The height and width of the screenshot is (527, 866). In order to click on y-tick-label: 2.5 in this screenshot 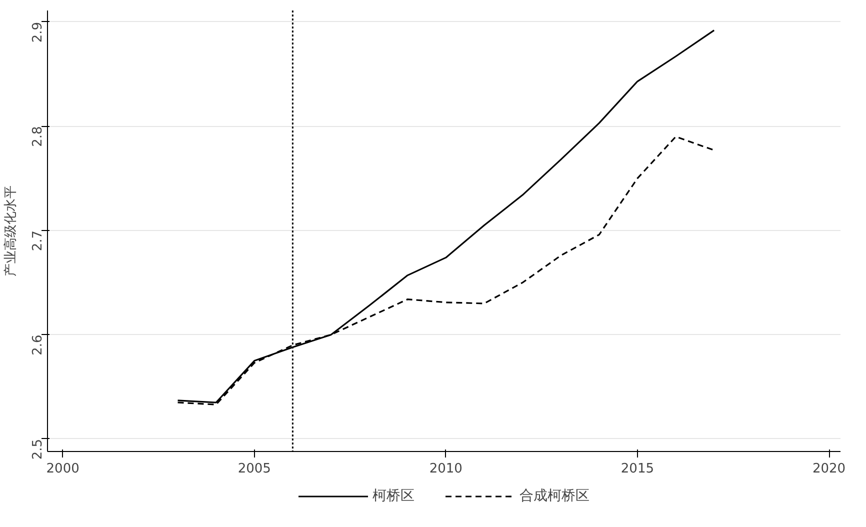, I will do `click(38, 449)`.